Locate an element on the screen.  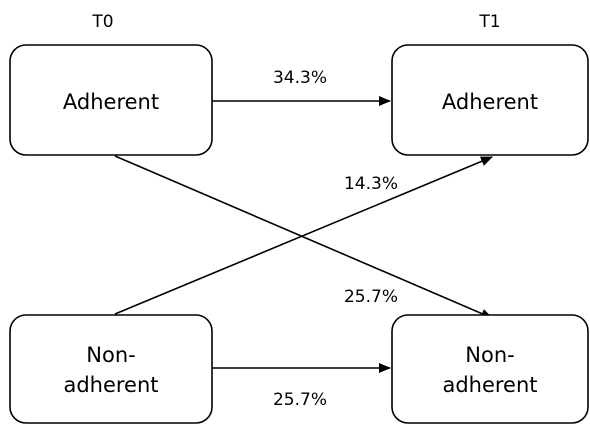
node-t0-adherent: Adherent is located at coordinates (111, 100).